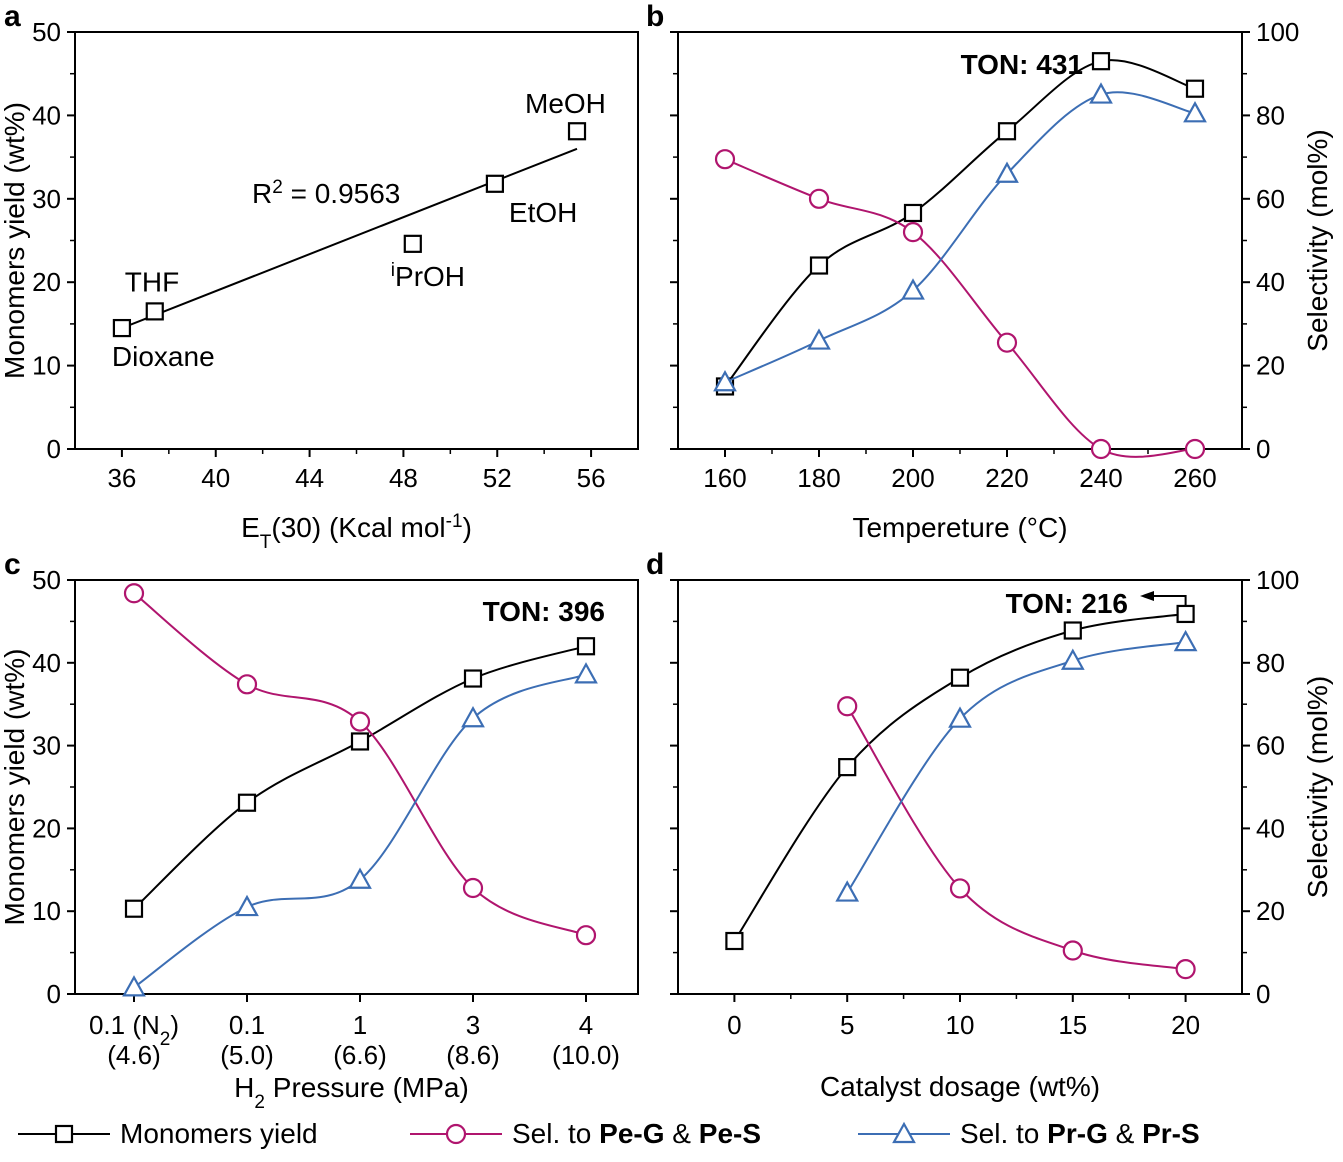 The height and width of the screenshot is (1162, 1343). I want to click on panel-d-ytick-right-label-part: 0, so click(1263, 994).